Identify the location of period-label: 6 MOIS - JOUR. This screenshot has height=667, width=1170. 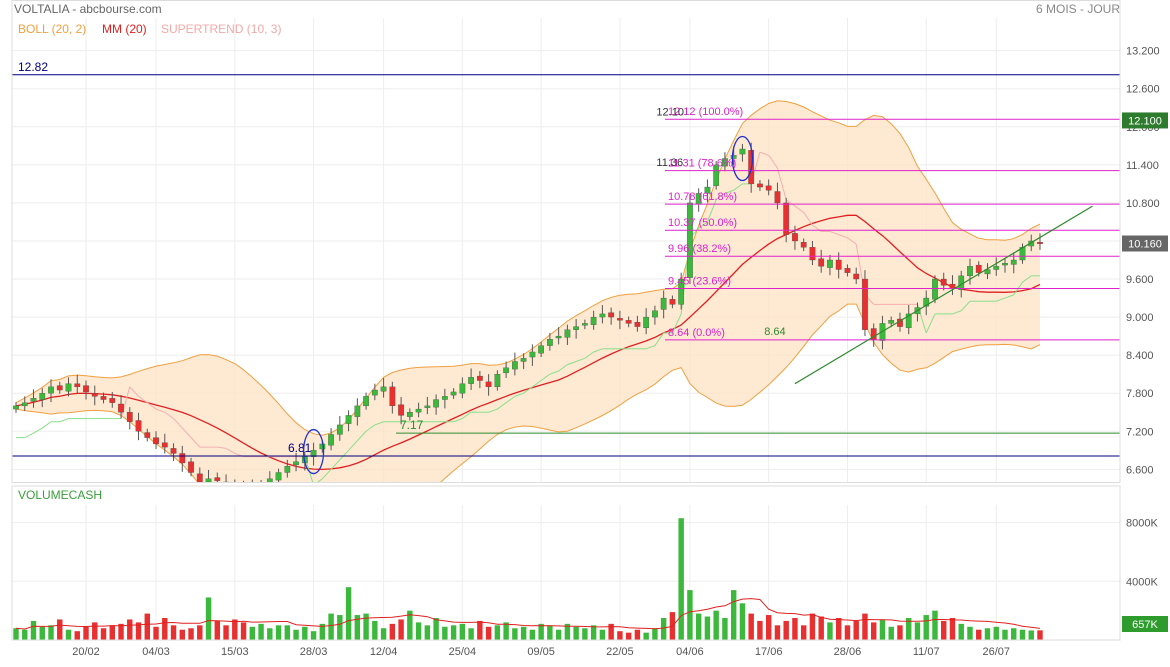
(1078, 9).